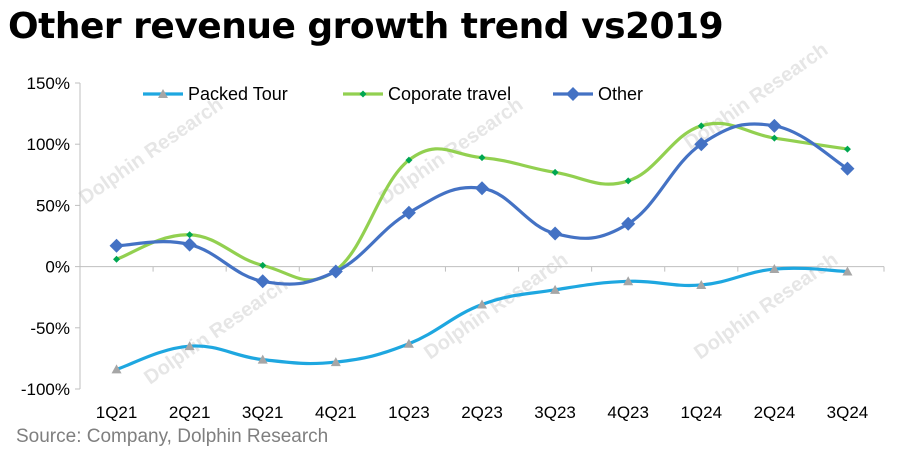 The width and height of the screenshot is (900, 453). Describe the element at coordinates (701, 412) in the screenshot. I see `x-tick-label: 1Q24` at that location.